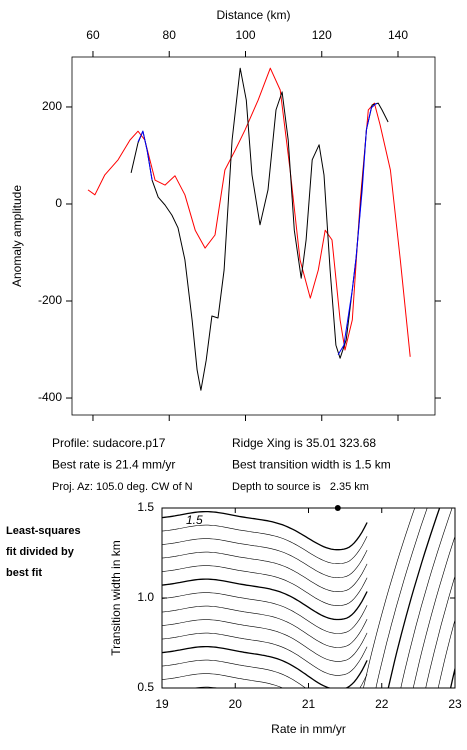 The height and width of the screenshot is (750, 467). I want to click on info-text: Best rate is 21.4 mm/yr, so click(113, 465).